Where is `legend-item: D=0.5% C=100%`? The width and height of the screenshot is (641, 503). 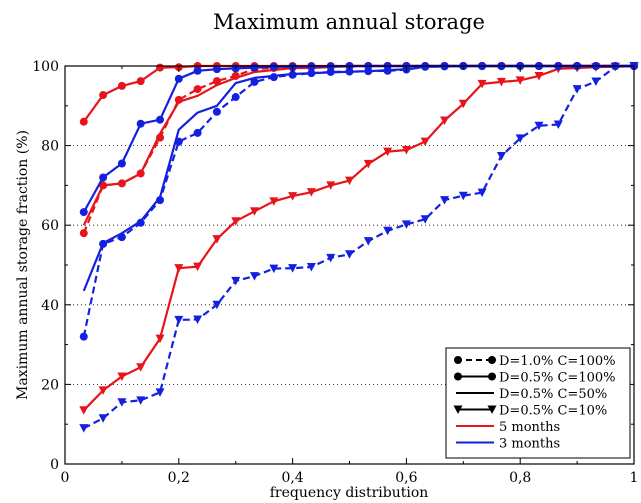 legend-item: D=0.5% C=100% is located at coordinates (534, 378).